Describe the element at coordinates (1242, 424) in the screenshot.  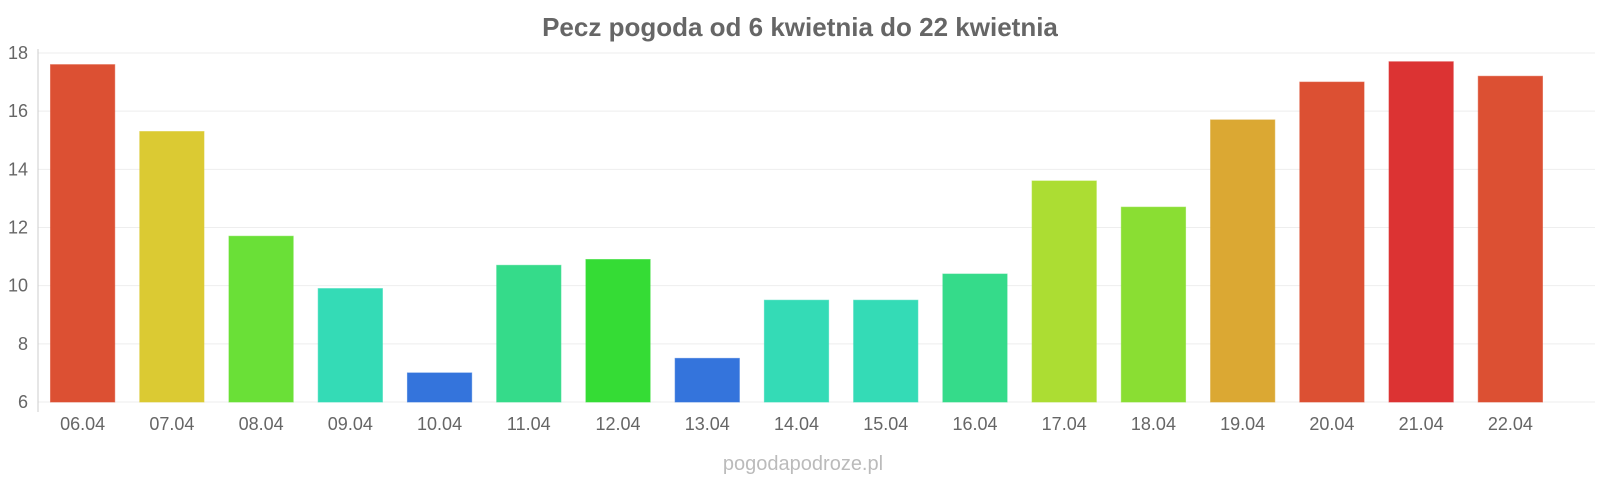
I see `x-tick-label: 19.04` at that location.